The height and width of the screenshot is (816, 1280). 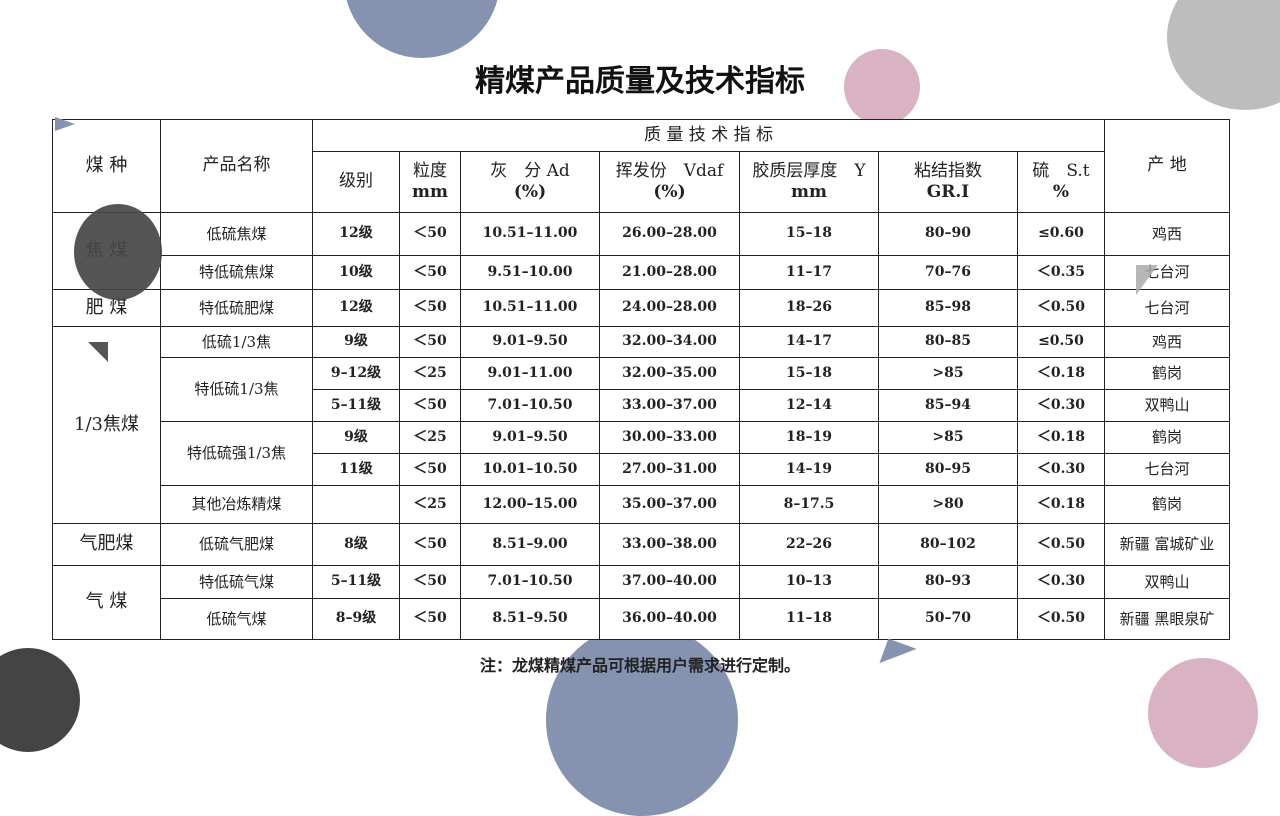 I want to click on value-cell: 14–19, so click(x=809, y=469).